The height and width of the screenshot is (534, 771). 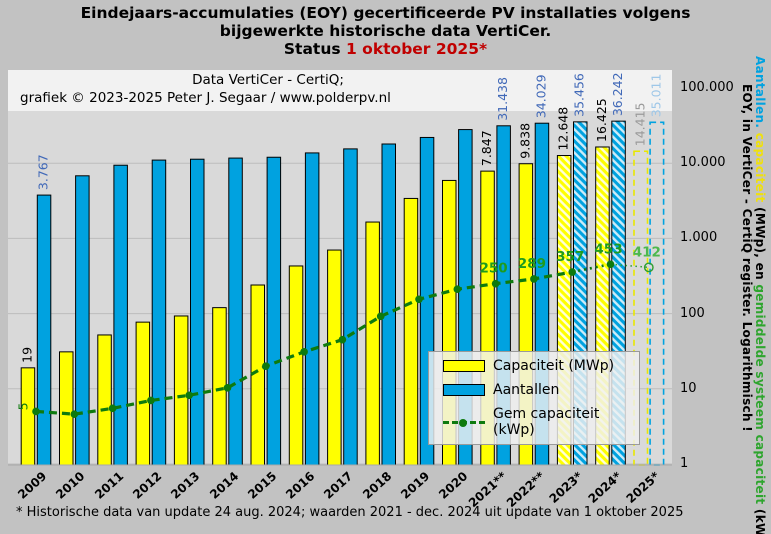 What do you see at coordinates (532, 264) in the screenshot?
I see `value-label-gem-2022**: 289` at bounding box center [532, 264].